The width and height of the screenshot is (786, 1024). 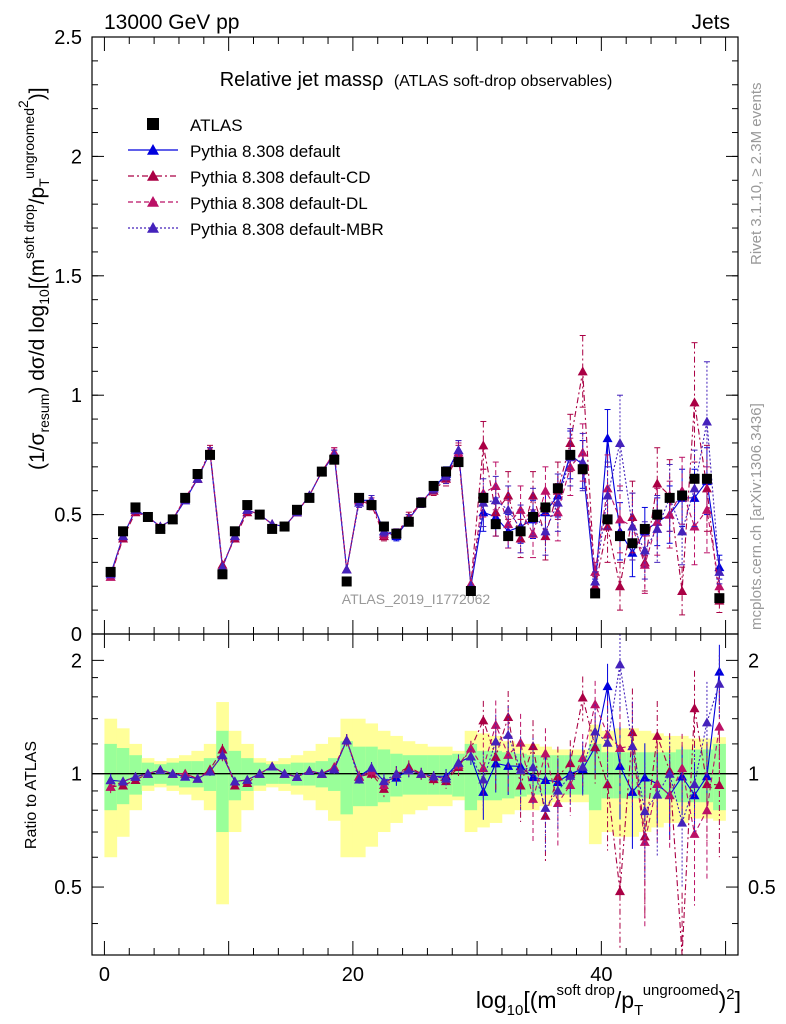 What do you see at coordinates (280, 177) in the screenshot?
I see `legend-series-label: Pythia 8.308 default-CD` at bounding box center [280, 177].